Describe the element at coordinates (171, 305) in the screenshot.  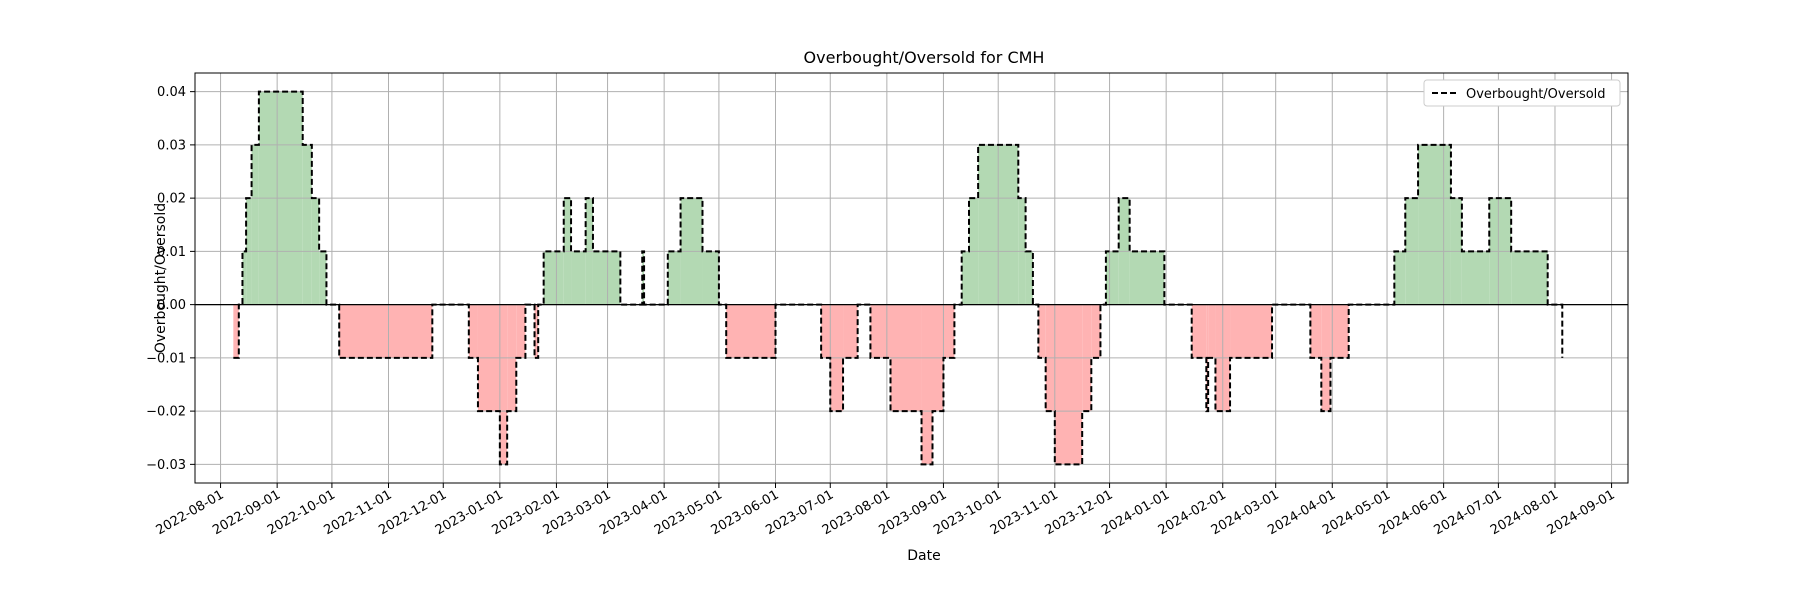
I see `y-tick-label: 0.00` at that location.